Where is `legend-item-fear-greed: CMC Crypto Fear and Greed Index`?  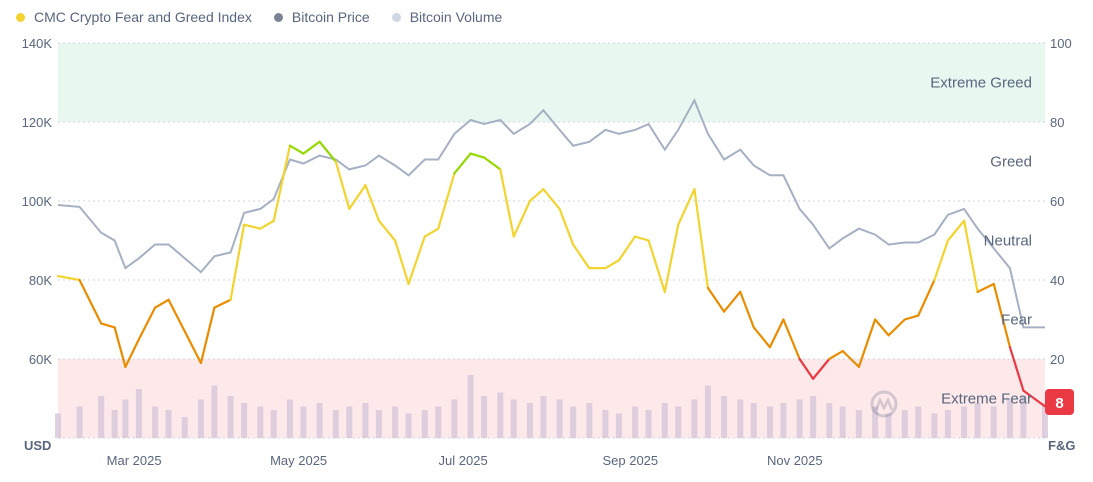 legend-item-fear-greed: CMC Crypto Fear and Greed Index is located at coordinates (134, 17).